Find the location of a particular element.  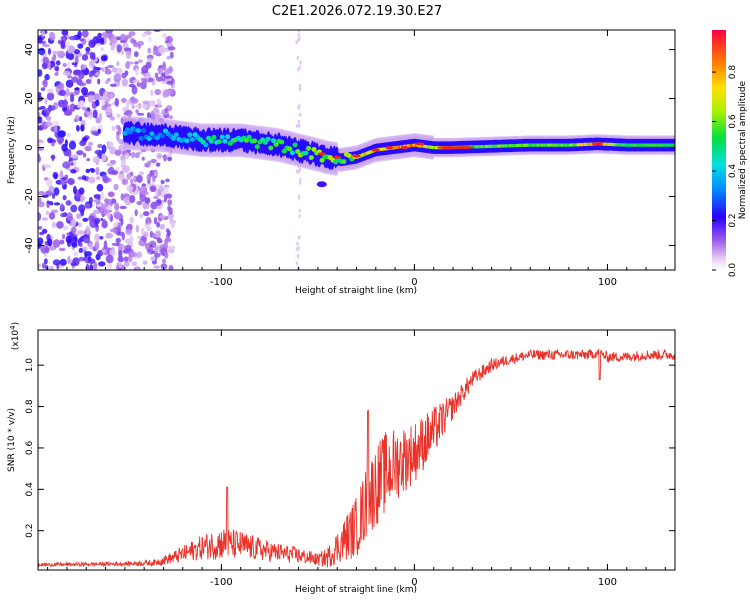

spectrogram-y-label: Frequency (Hz) is located at coordinates (12, 150).